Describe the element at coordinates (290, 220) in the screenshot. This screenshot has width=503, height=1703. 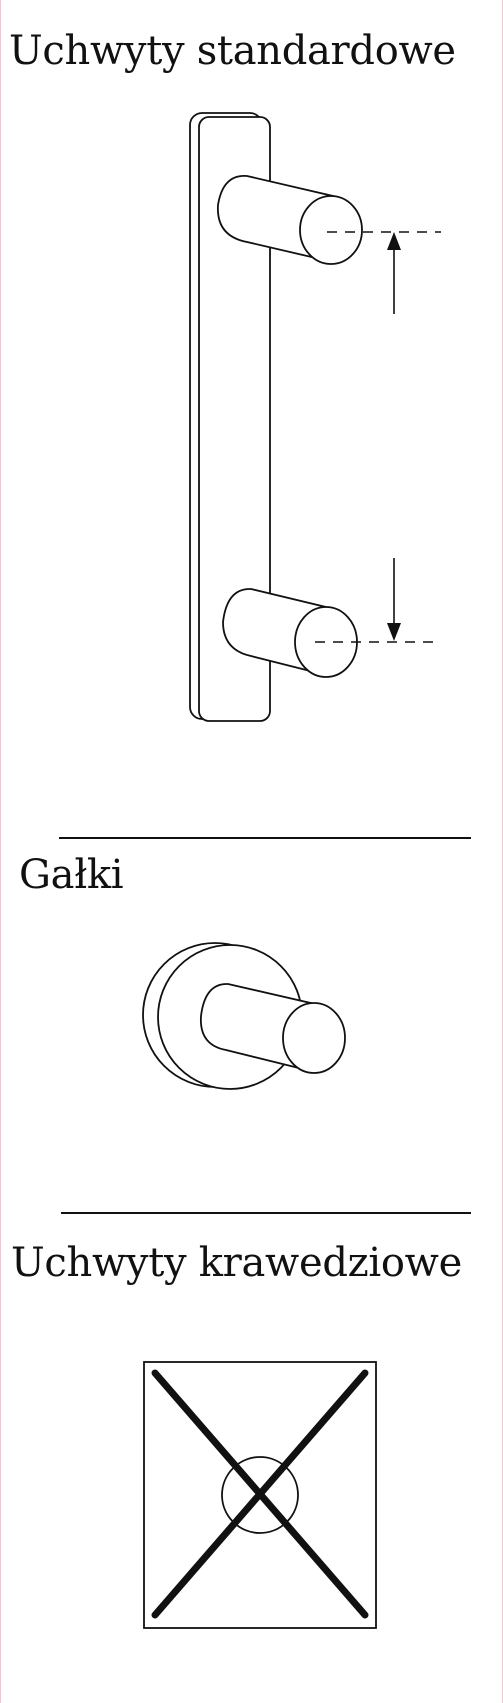
I see `top-post` at that location.